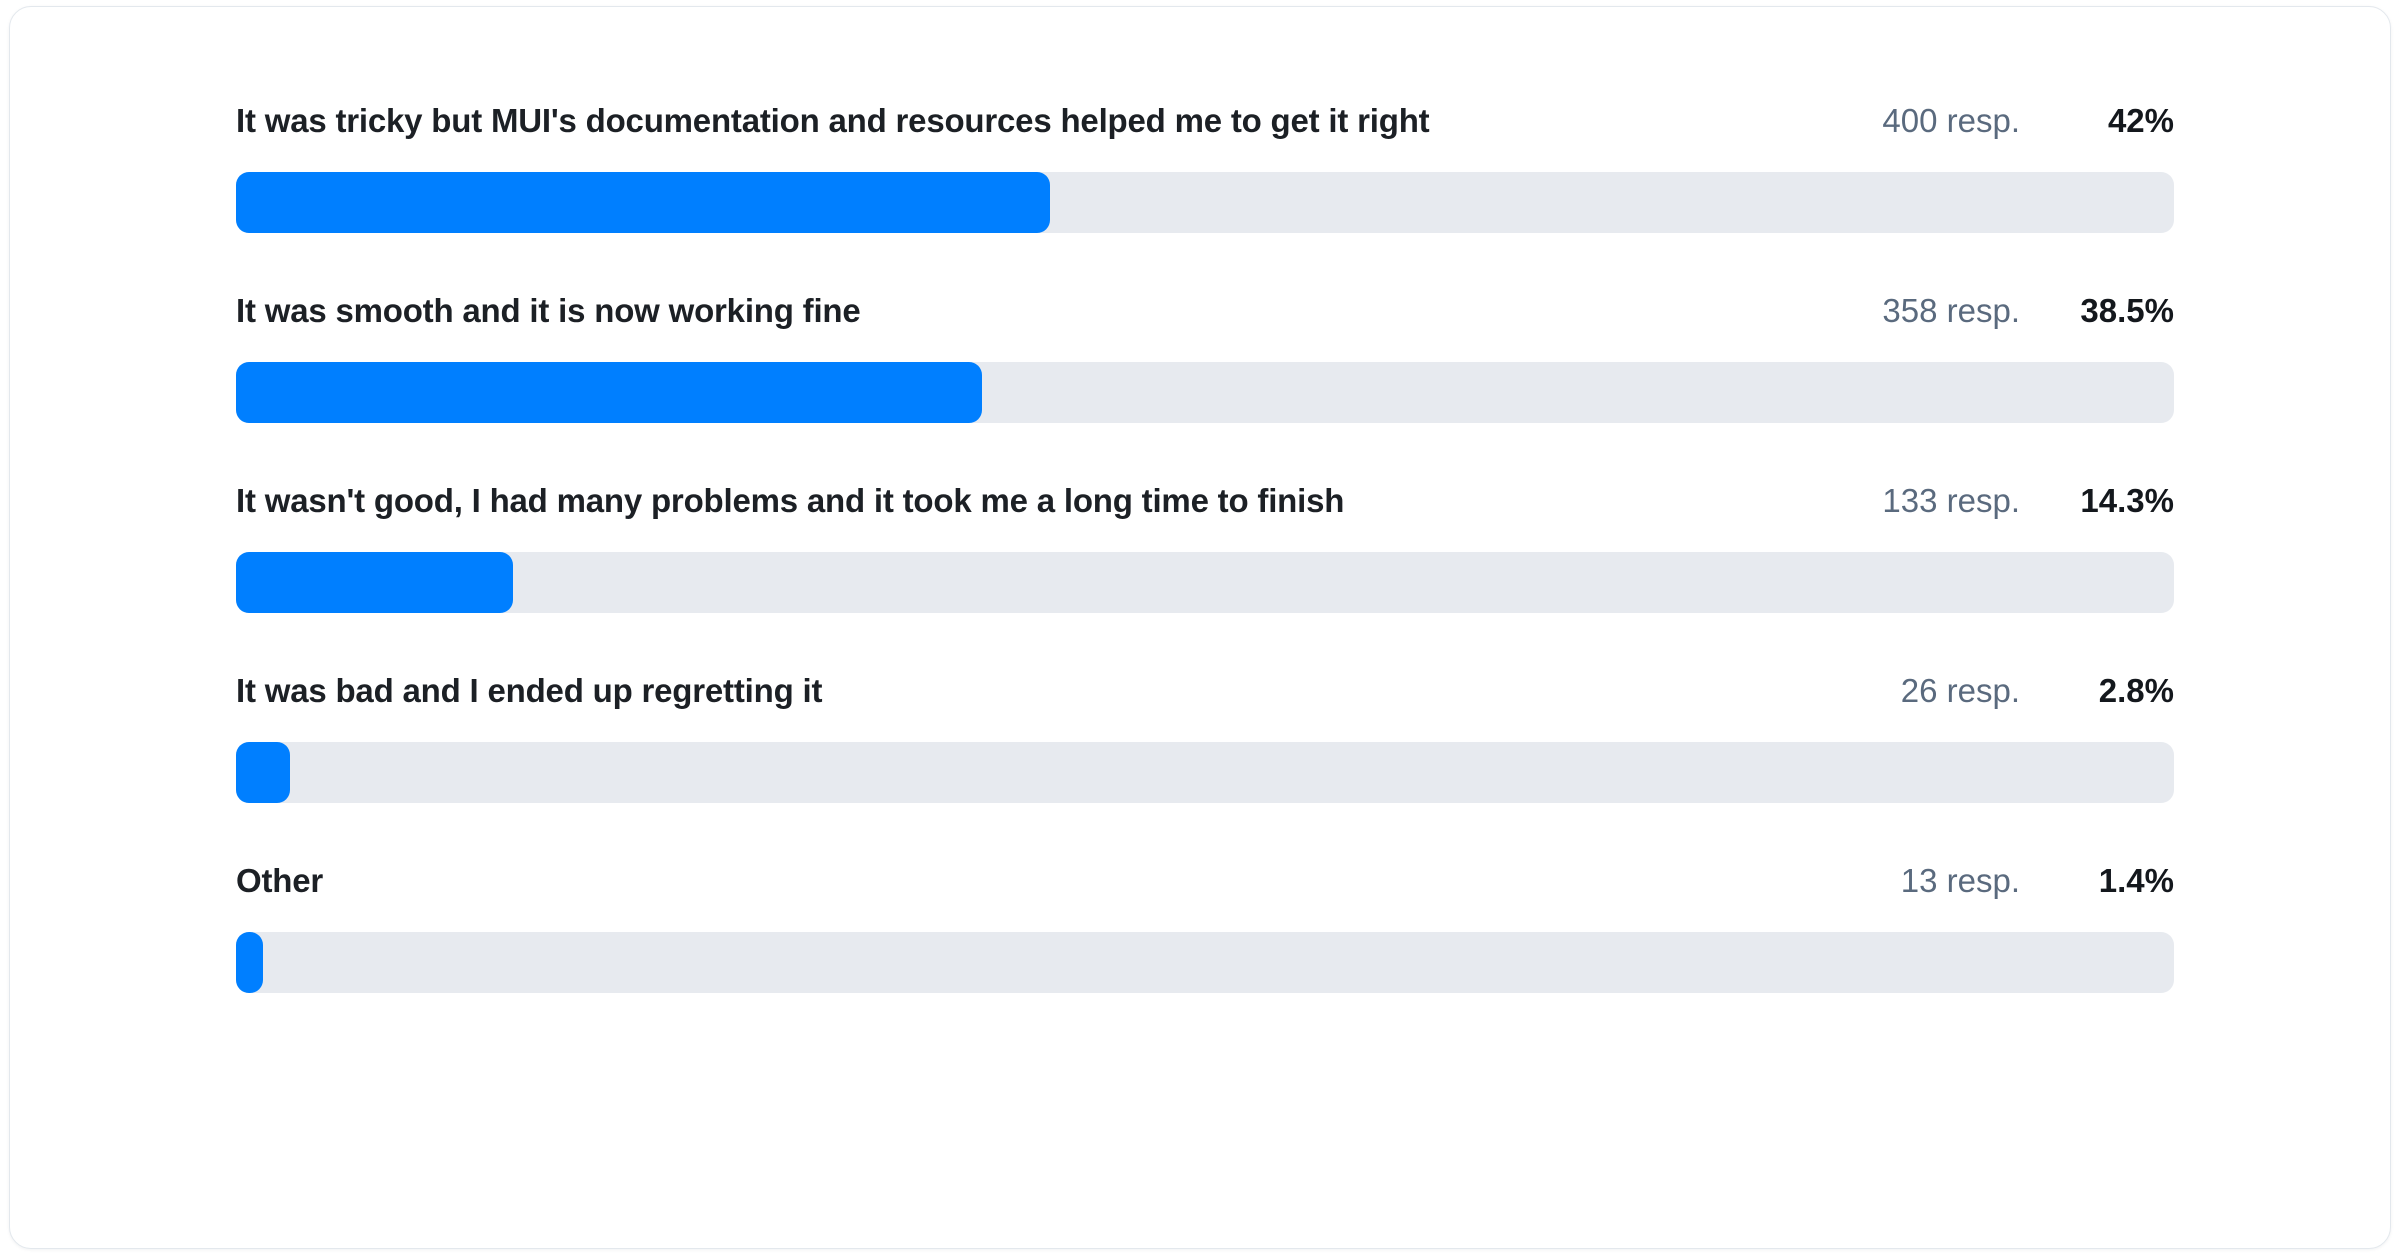 This screenshot has height=1256, width=2400. I want to click on bar-row-header: Other 13 resp. 1.4%, so click(1205, 881).